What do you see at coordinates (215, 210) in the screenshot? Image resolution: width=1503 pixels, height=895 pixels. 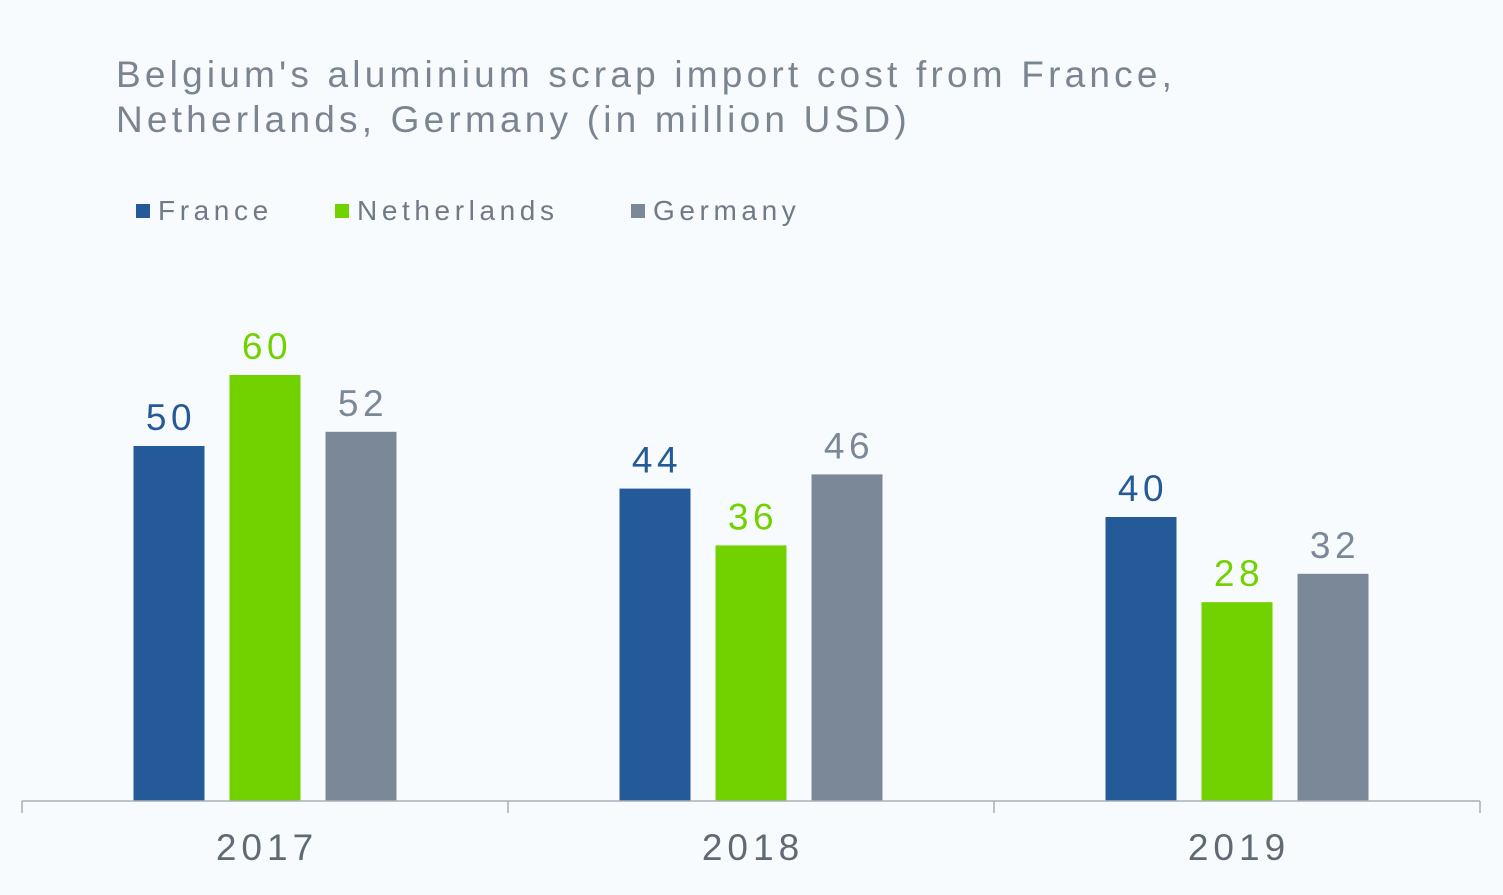 I see `legend-label-france: France` at bounding box center [215, 210].